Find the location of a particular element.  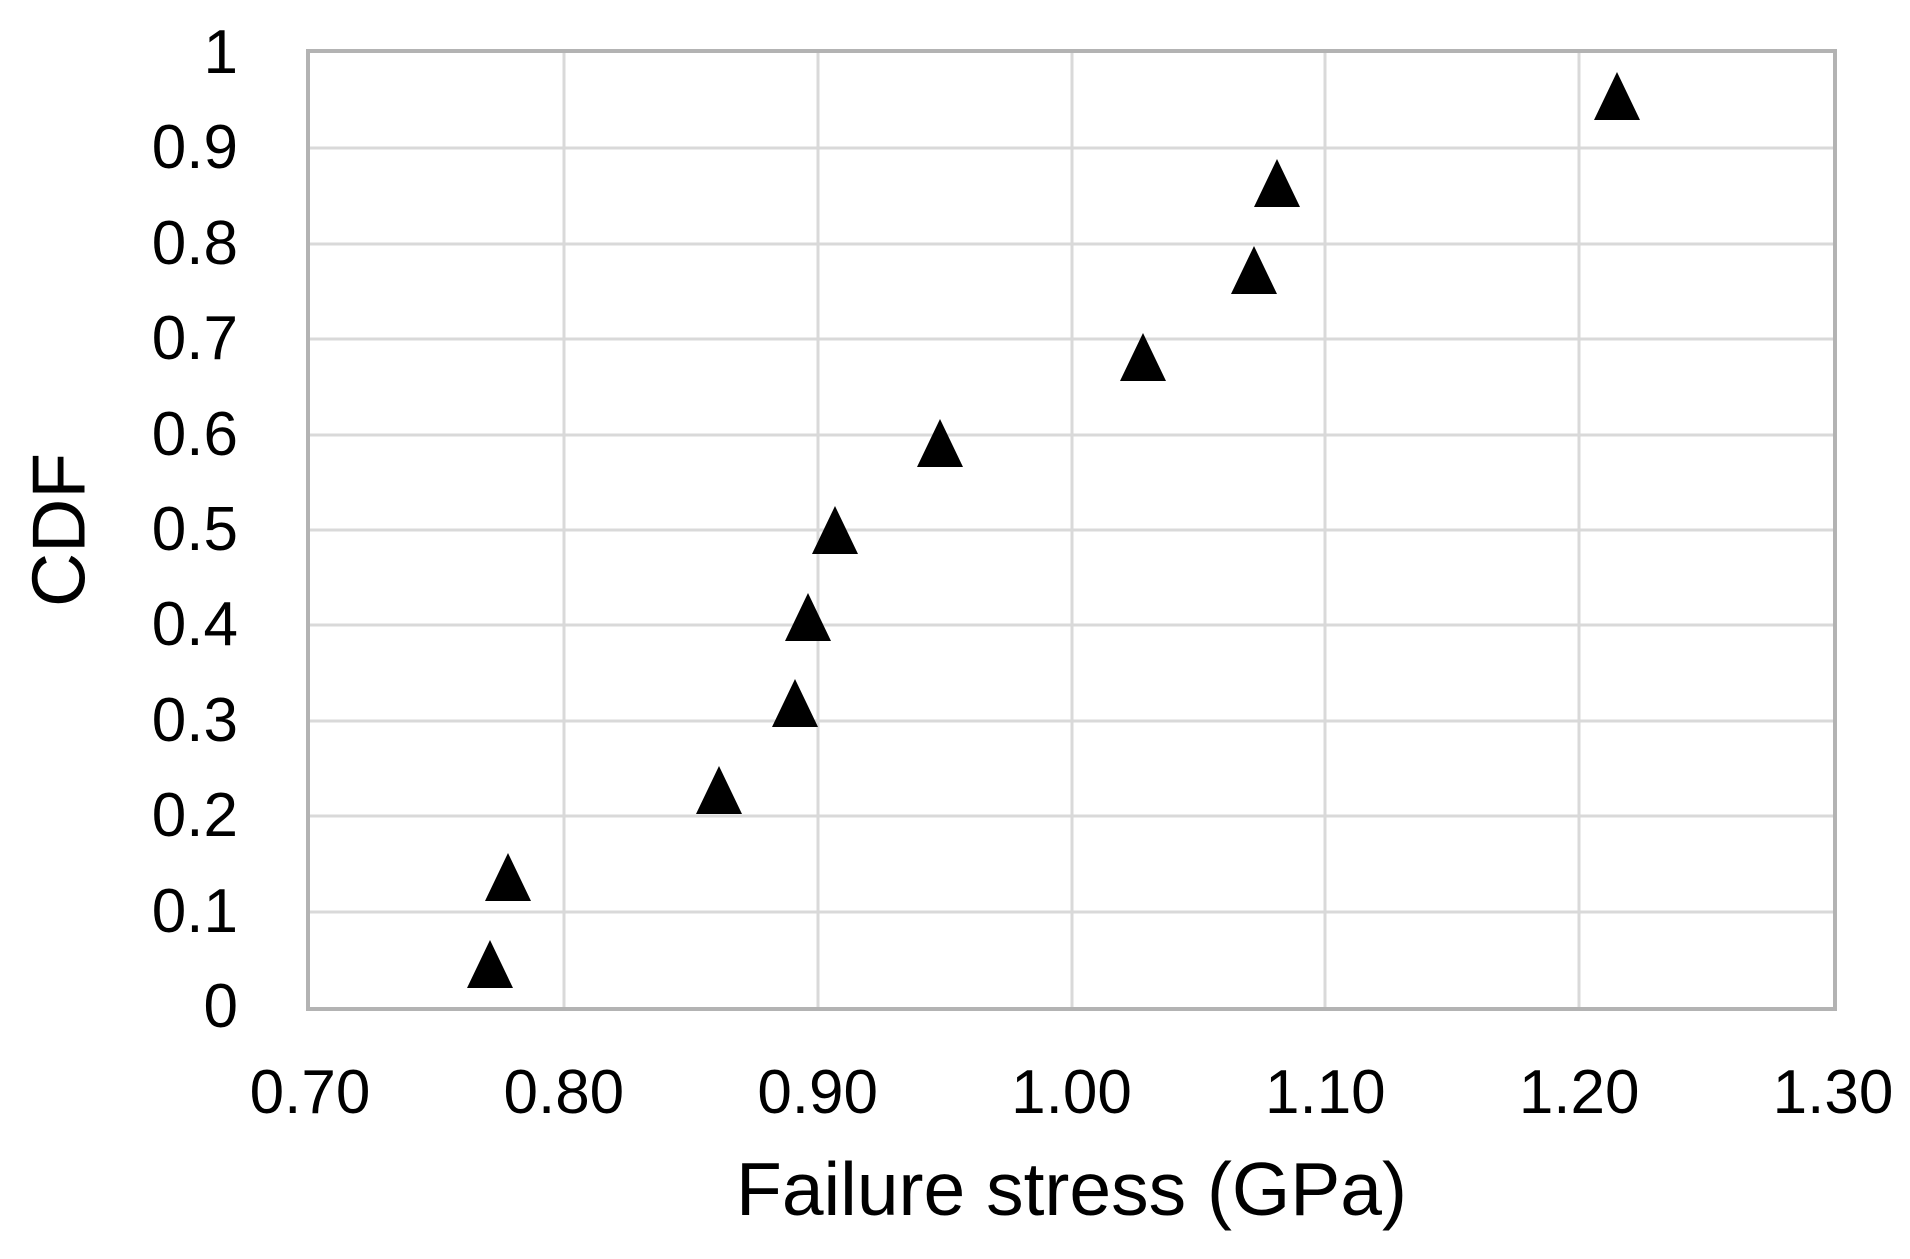

y-tick-label: 0.9 is located at coordinates (194, 148).